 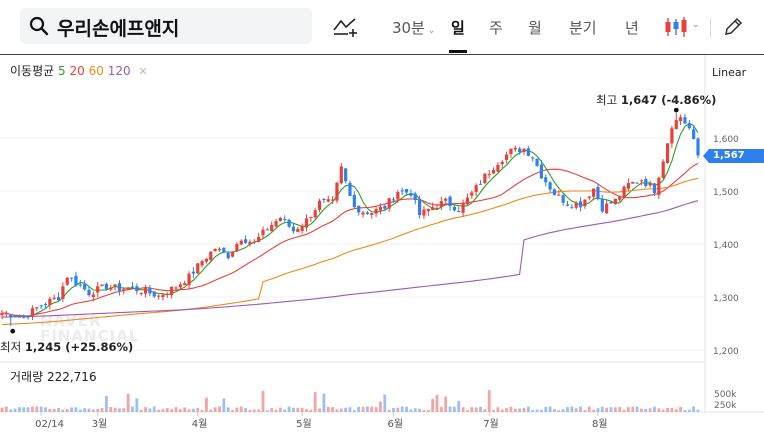 What do you see at coordinates (733, 27) in the screenshot?
I see `pencil-icon` at bounding box center [733, 27].